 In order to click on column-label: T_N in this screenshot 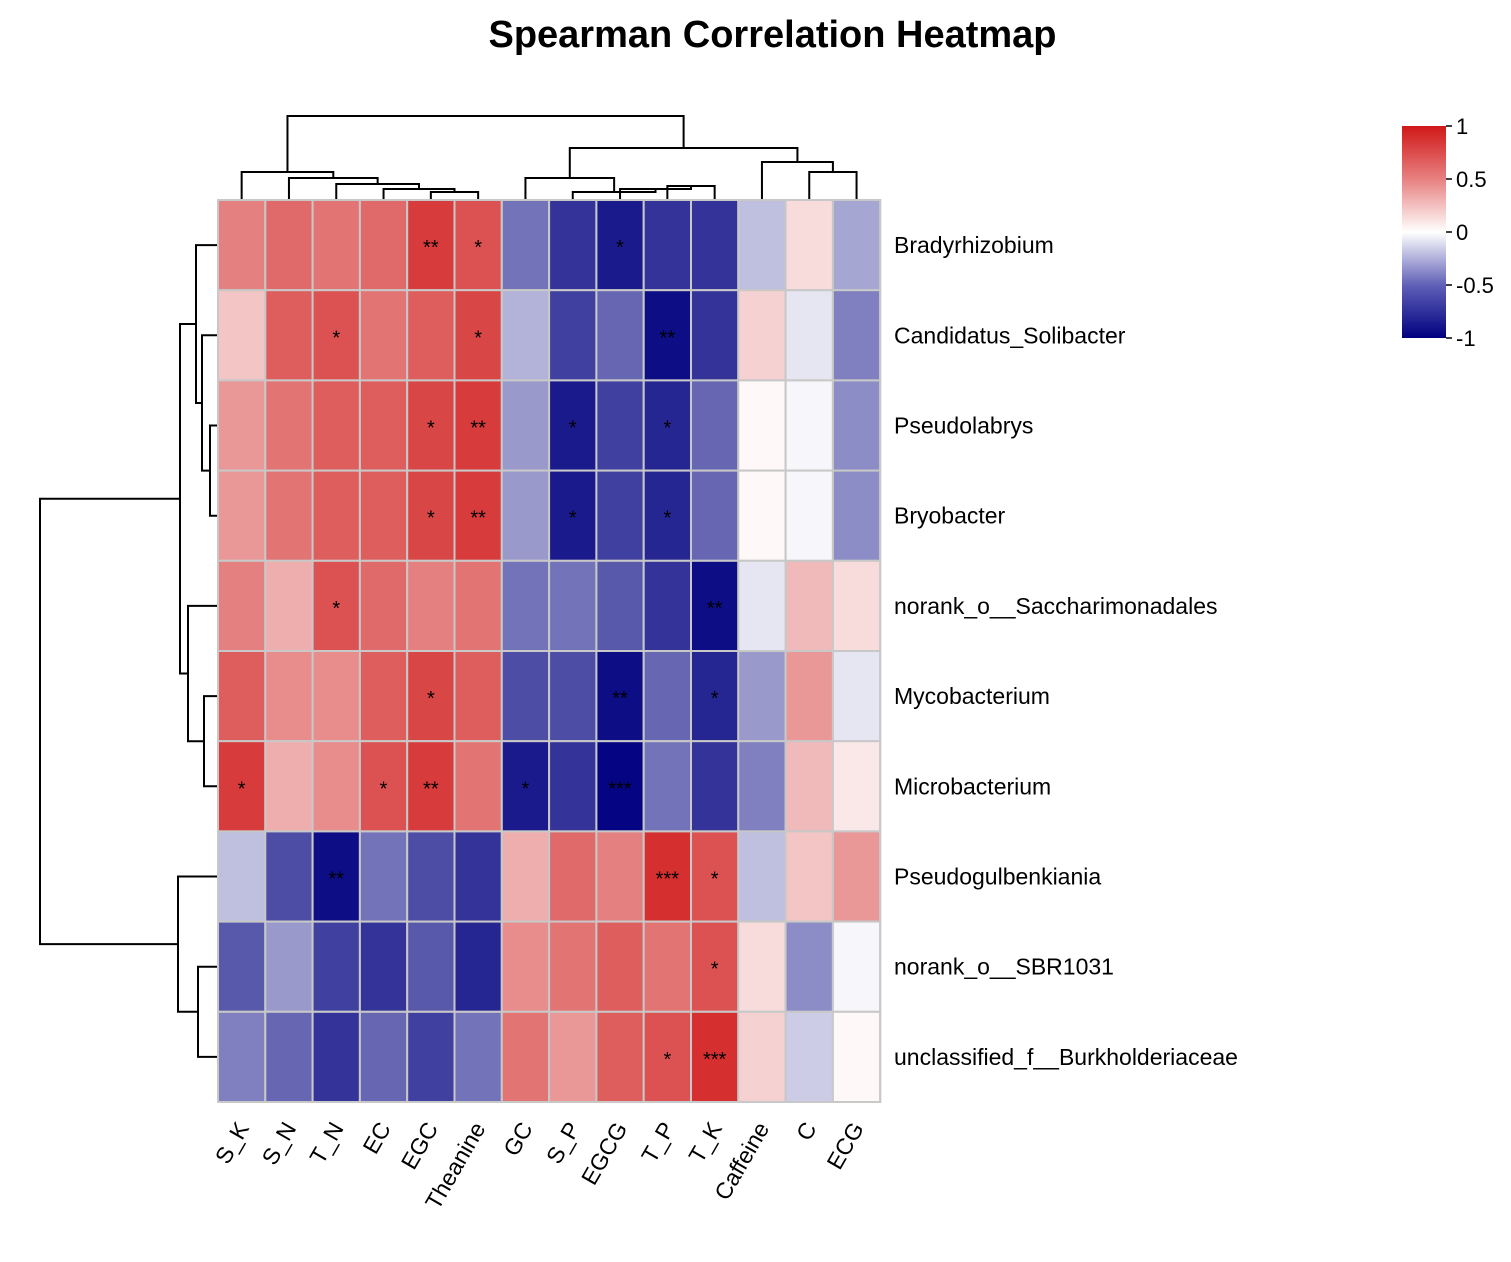, I will do `click(326, 1143)`.